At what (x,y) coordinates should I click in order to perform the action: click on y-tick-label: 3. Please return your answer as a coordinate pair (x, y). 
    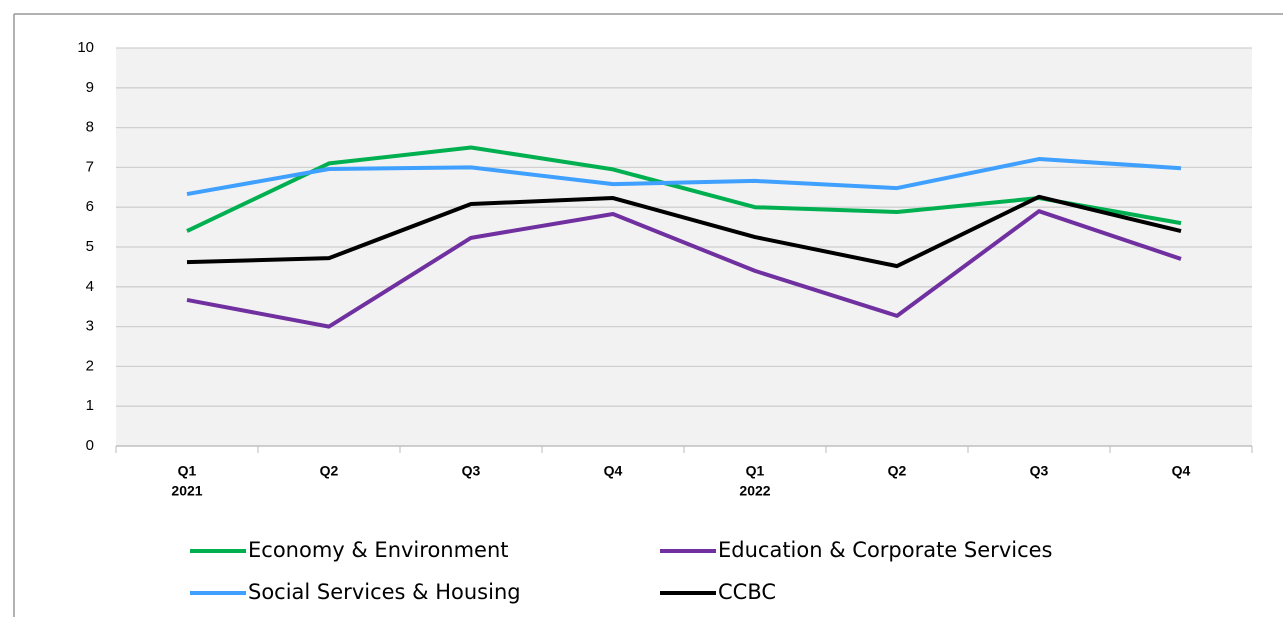
    Looking at the image, I should click on (90, 326).